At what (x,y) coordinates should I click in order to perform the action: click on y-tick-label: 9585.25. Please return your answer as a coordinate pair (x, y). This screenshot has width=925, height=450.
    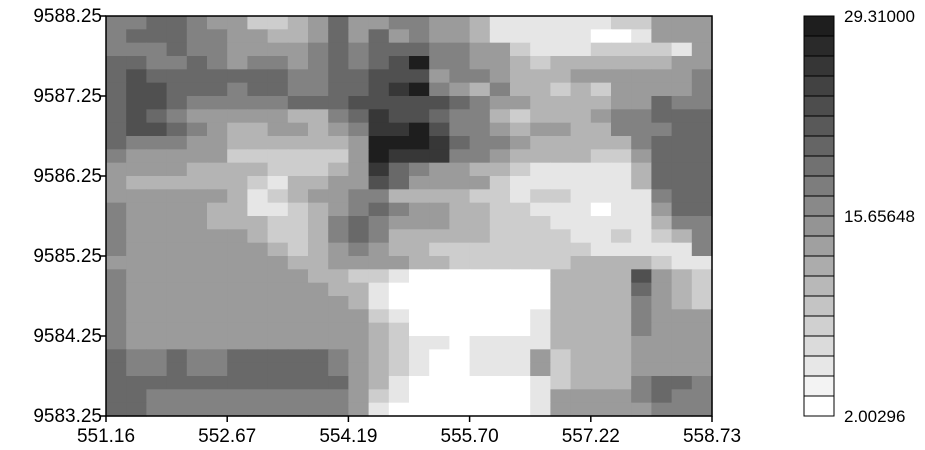
    Looking at the image, I should click on (67, 256).